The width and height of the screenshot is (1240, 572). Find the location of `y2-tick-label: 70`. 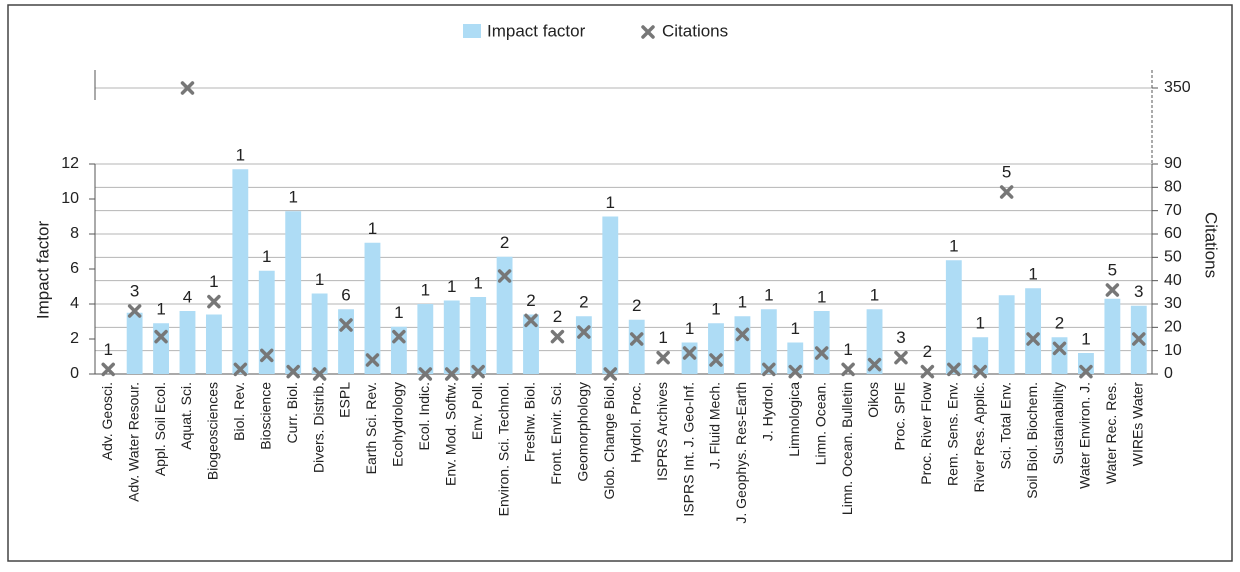

y2-tick-label: 70 is located at coordinates (1173, 210).